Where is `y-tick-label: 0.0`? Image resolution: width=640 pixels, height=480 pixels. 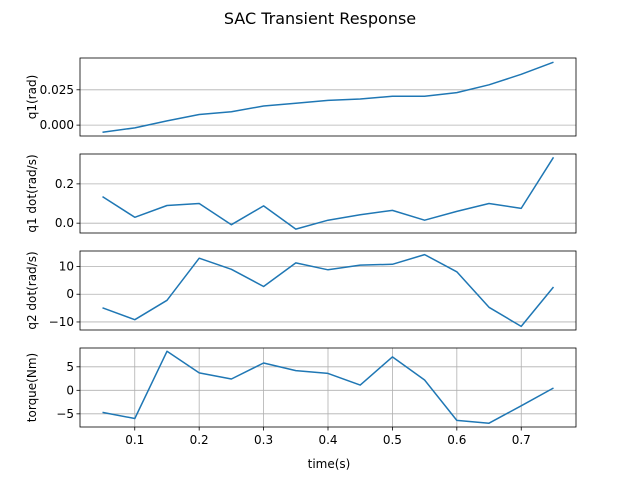 y-tick-label: 0.0 is located at coordinates (64, 223).